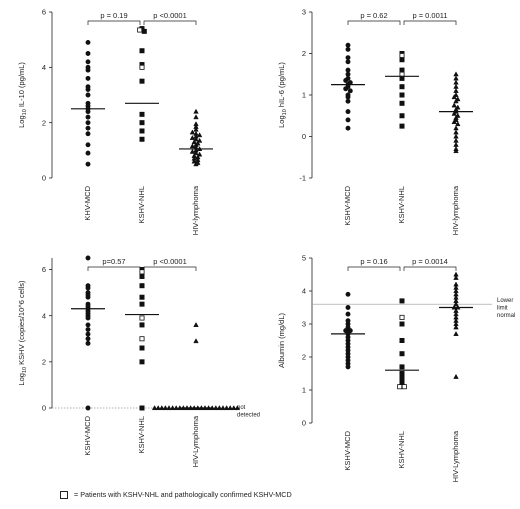 The width and height of the screenshot is (520, 509). What do you see at coordinates (455, 210) in the screenshot?
I see `x-category-label: HIV-lymphoma` at bounding box center [455, 210].